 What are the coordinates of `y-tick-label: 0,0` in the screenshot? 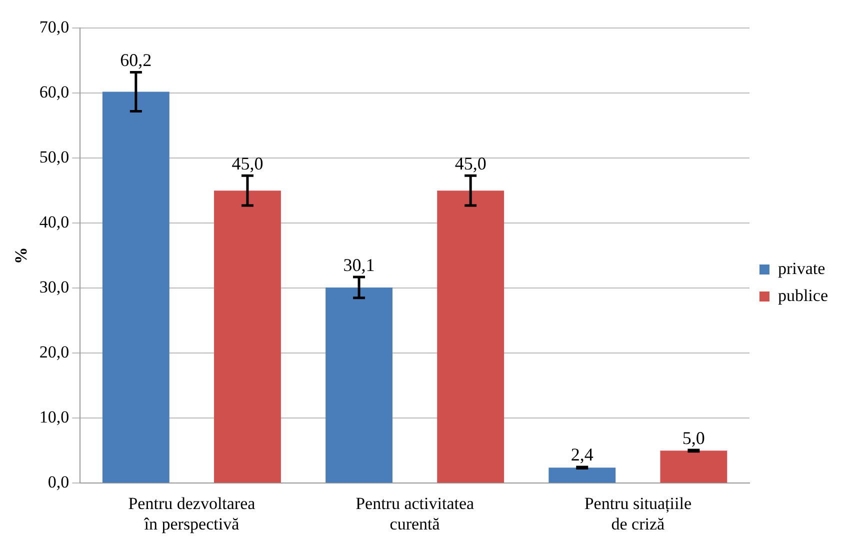 It's located at (59, 482).